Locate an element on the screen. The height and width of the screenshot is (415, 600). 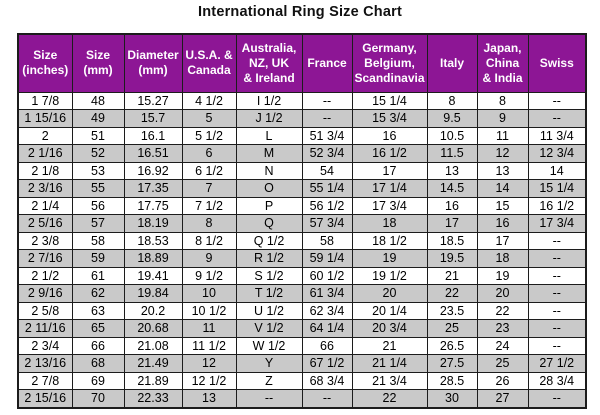
table-cell: U 1/2 is located at coordinates (269, 310).